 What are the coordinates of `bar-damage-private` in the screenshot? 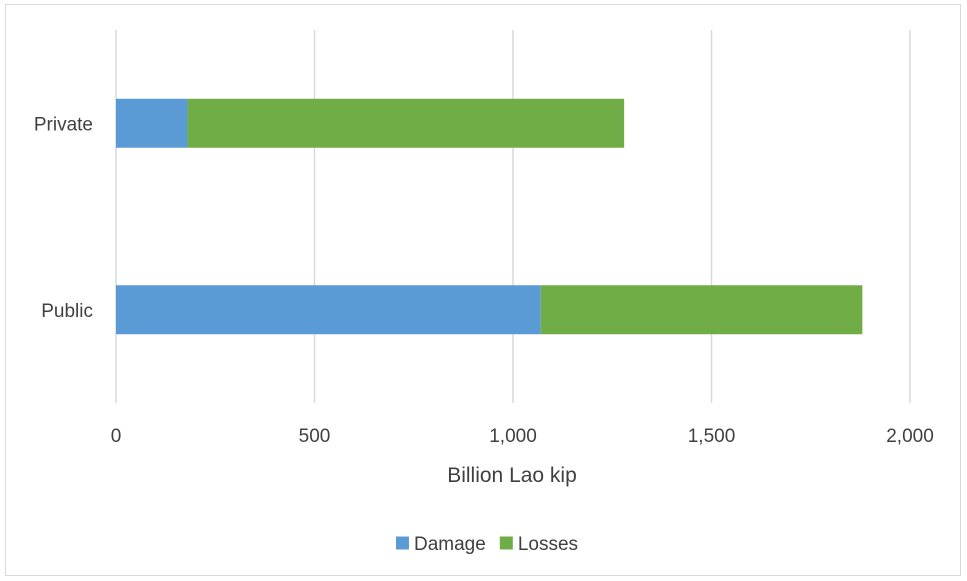 It's located at (151, 123).